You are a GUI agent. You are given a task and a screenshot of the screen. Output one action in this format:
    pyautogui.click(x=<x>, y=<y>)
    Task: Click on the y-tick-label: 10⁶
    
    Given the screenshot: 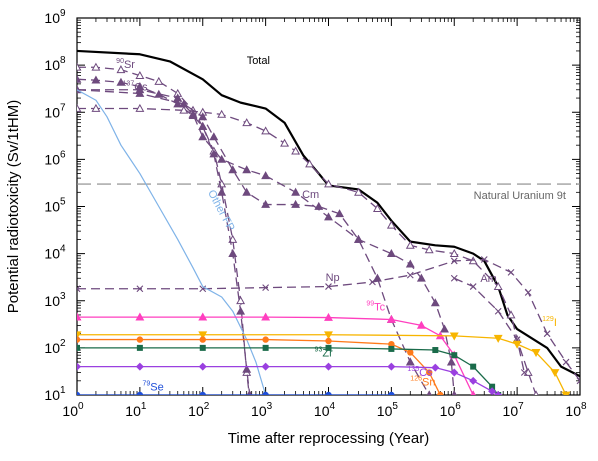 What is the action you would take?
    pyautogui.click(x=55, y=158)
    